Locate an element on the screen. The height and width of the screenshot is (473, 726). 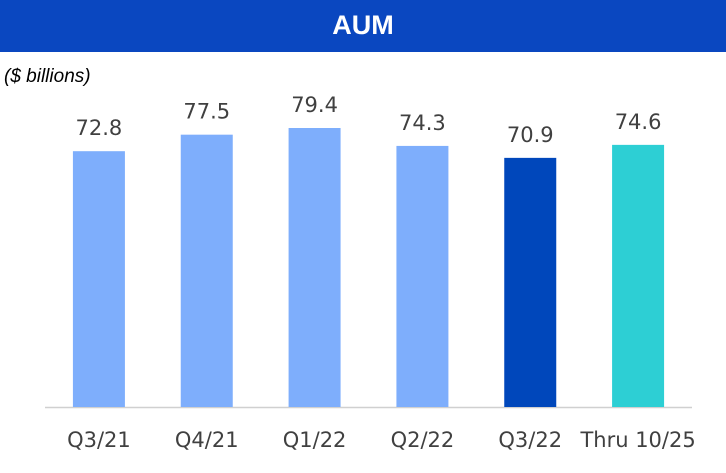
value-label: 74.6 is located at coordinates (638, 122).